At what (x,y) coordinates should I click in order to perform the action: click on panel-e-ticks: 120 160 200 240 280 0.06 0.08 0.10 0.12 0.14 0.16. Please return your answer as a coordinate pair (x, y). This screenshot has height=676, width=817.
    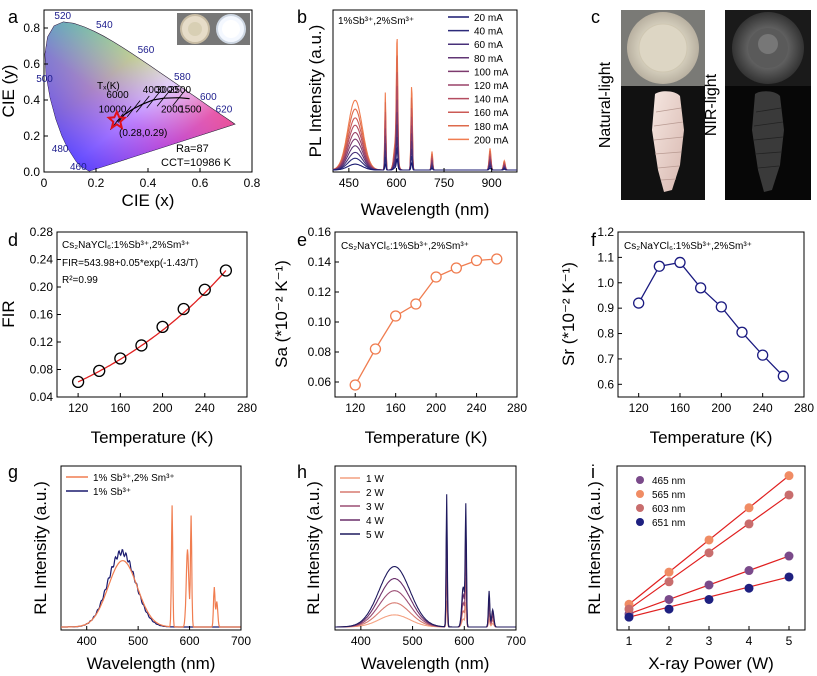
    Looking at the image, I should click on (418, 320).